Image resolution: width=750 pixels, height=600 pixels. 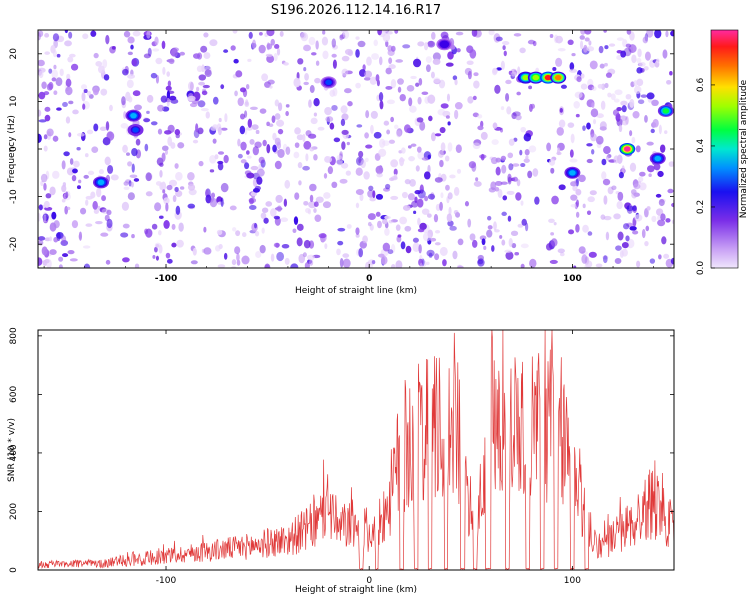 What do you see at coordinates (14, 149) in the screenshot?
I see `spectrogram-y-tick-label: 0` at bounding box center [14, 149].